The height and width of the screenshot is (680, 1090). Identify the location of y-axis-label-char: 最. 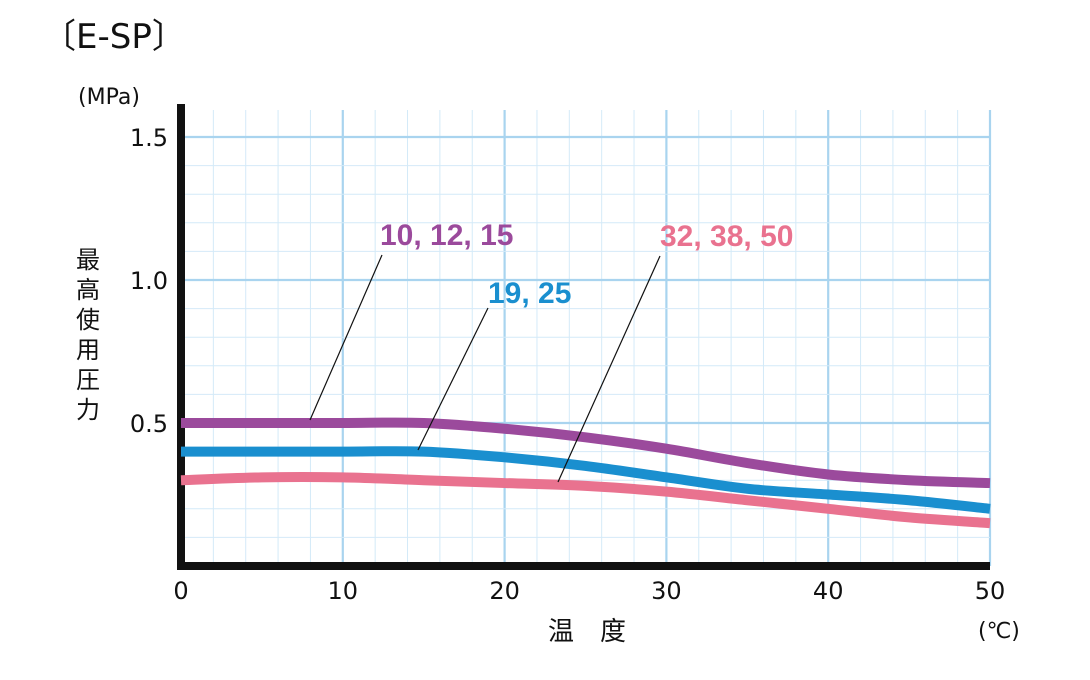
(88, 260).